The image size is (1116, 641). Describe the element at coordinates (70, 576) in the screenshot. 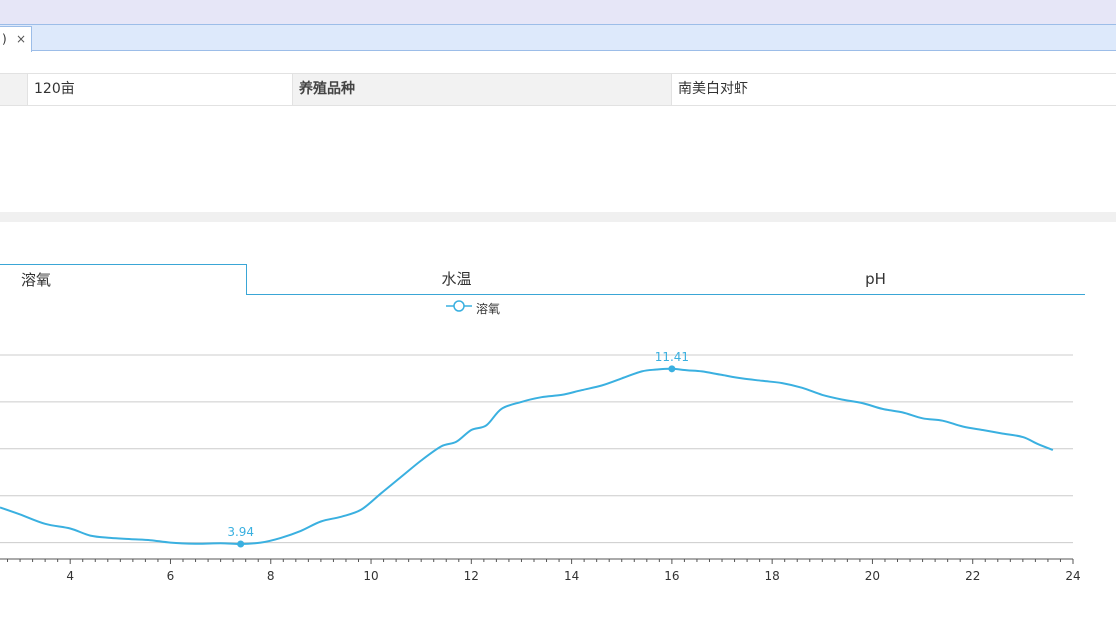

I see `x-tick-label: 4` at that location.